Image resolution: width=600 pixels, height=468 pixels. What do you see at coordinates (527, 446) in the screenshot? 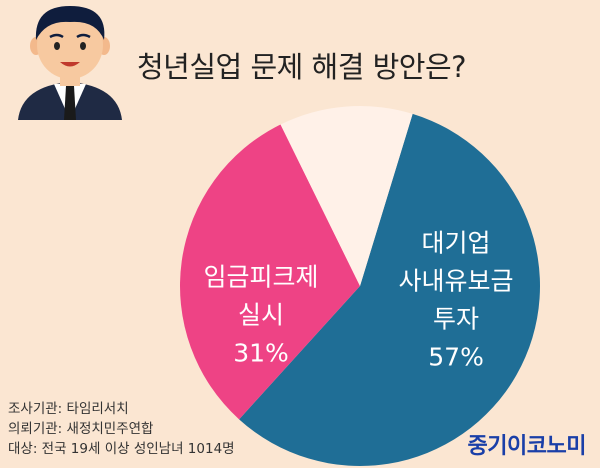
I see `brand-logo: 중기이코노미` at bounding box center [527, 446].